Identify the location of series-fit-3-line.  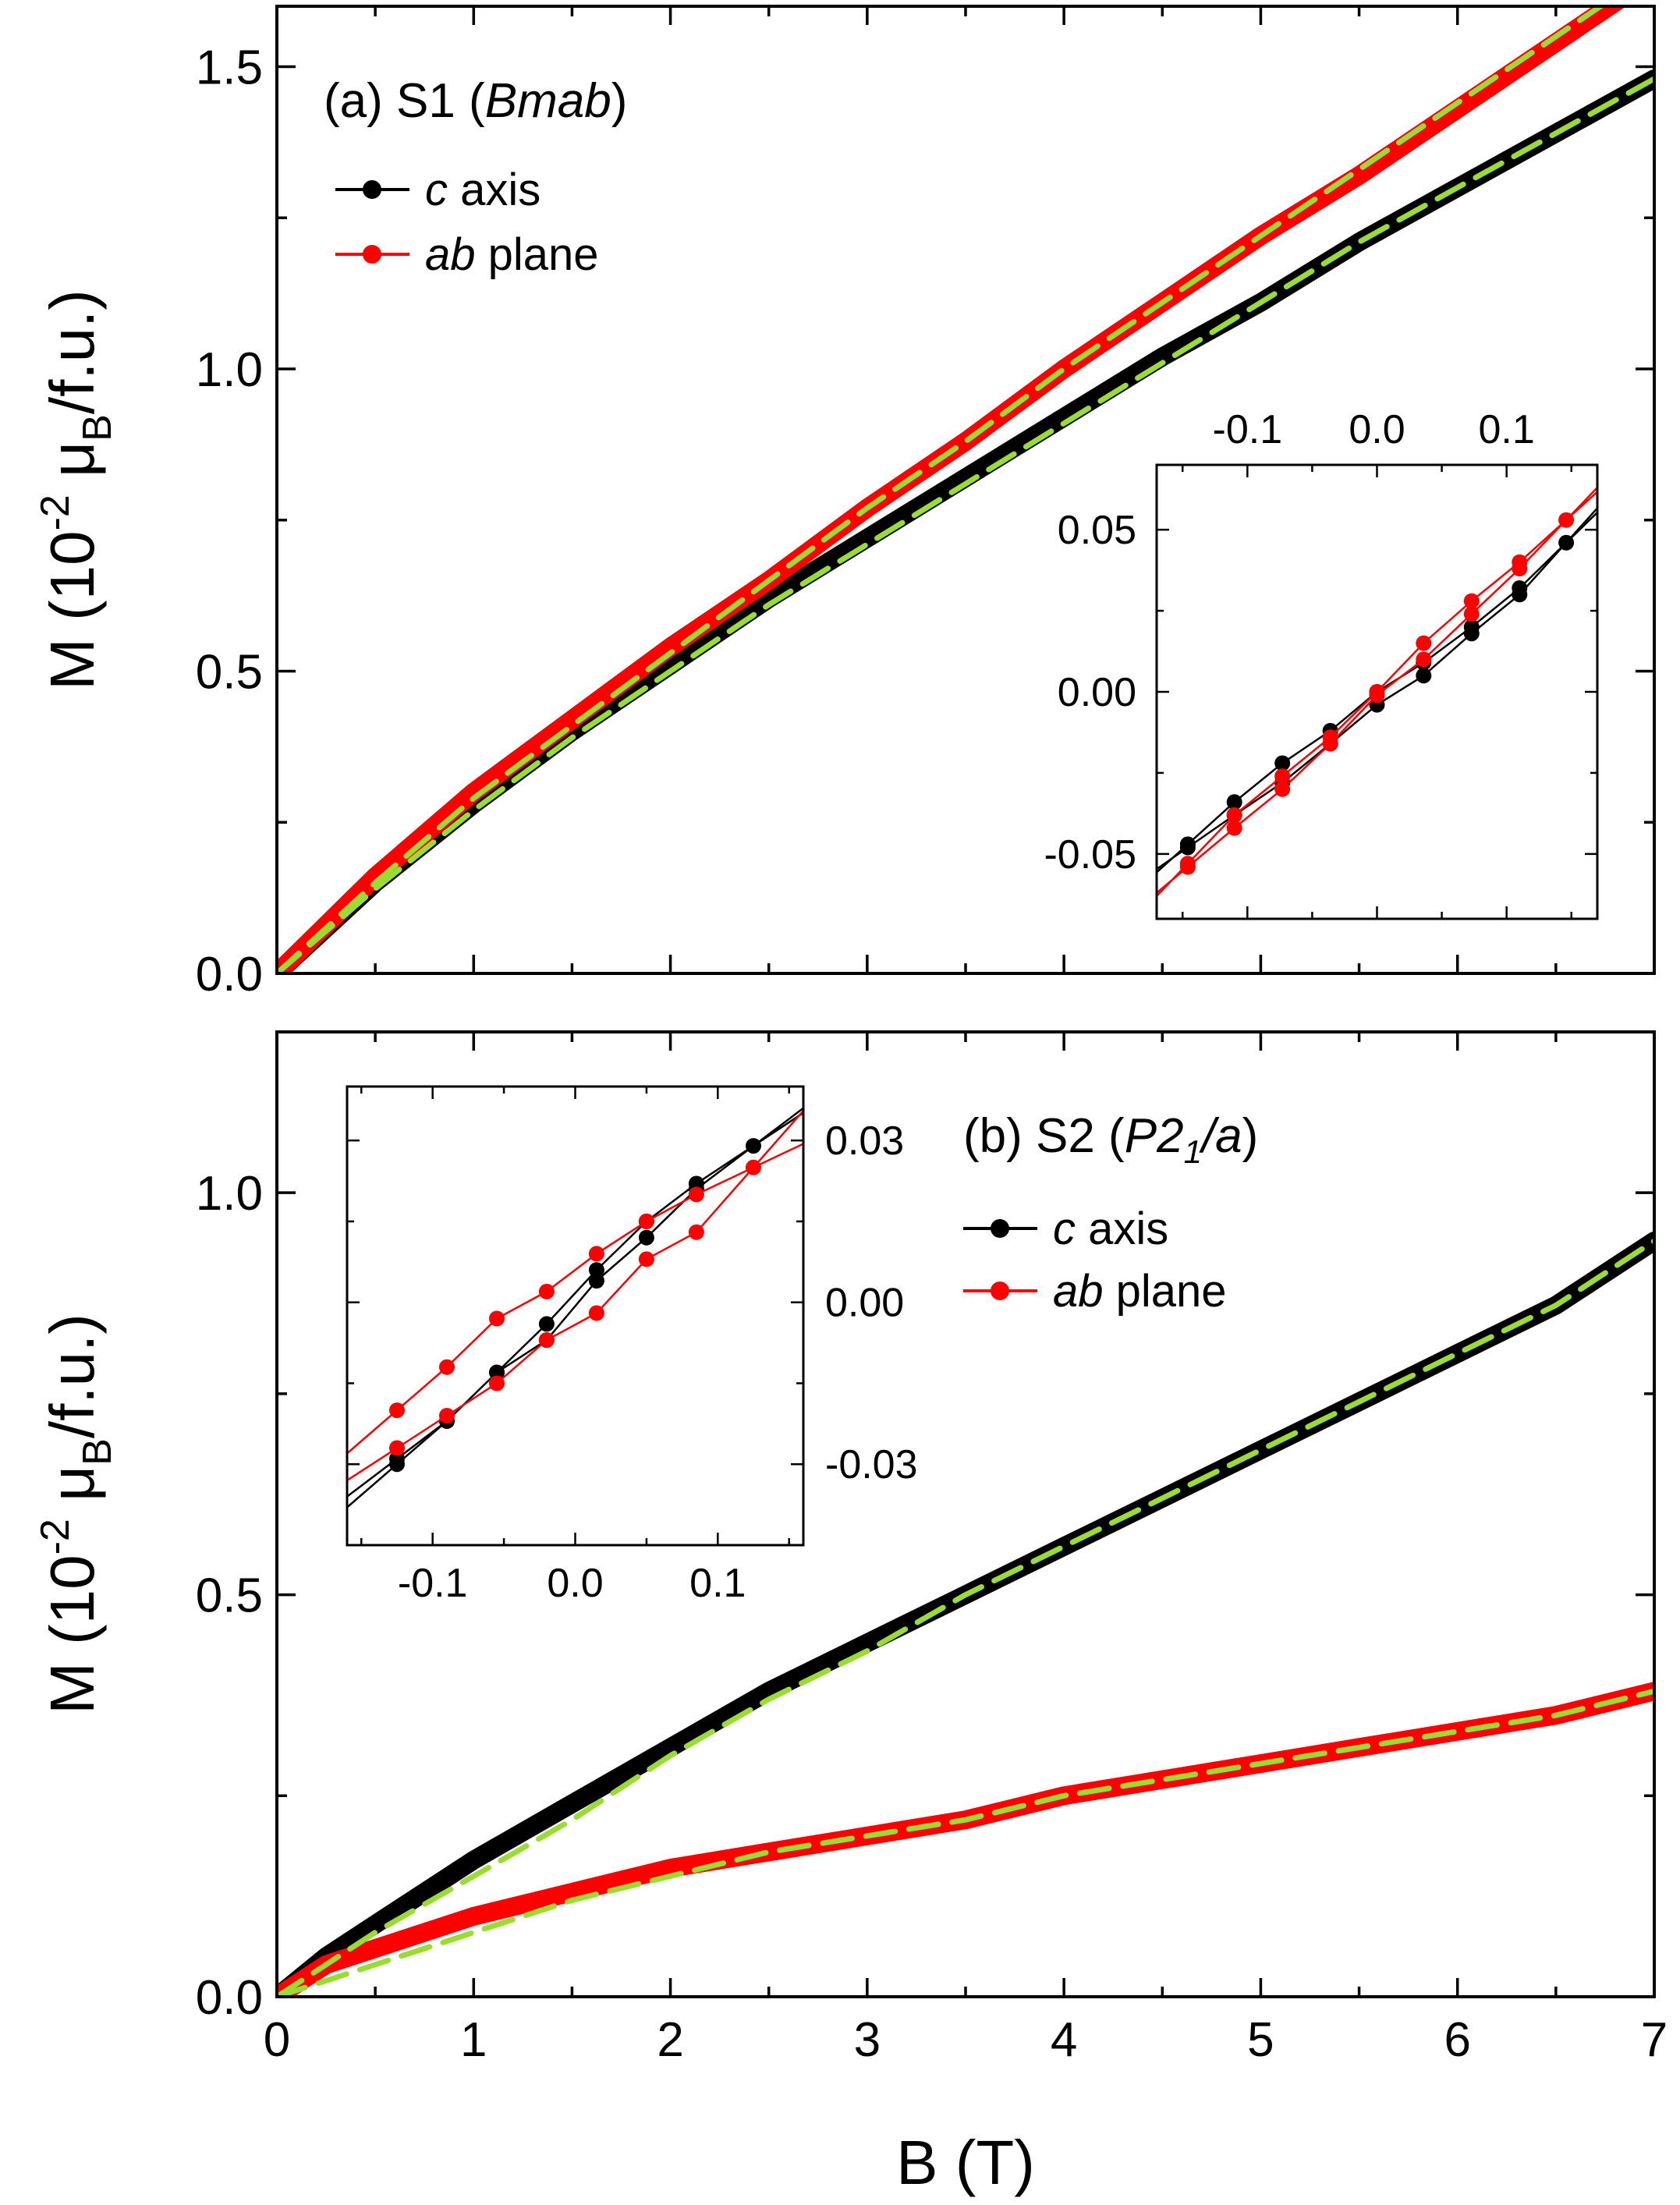
(966, 1843).